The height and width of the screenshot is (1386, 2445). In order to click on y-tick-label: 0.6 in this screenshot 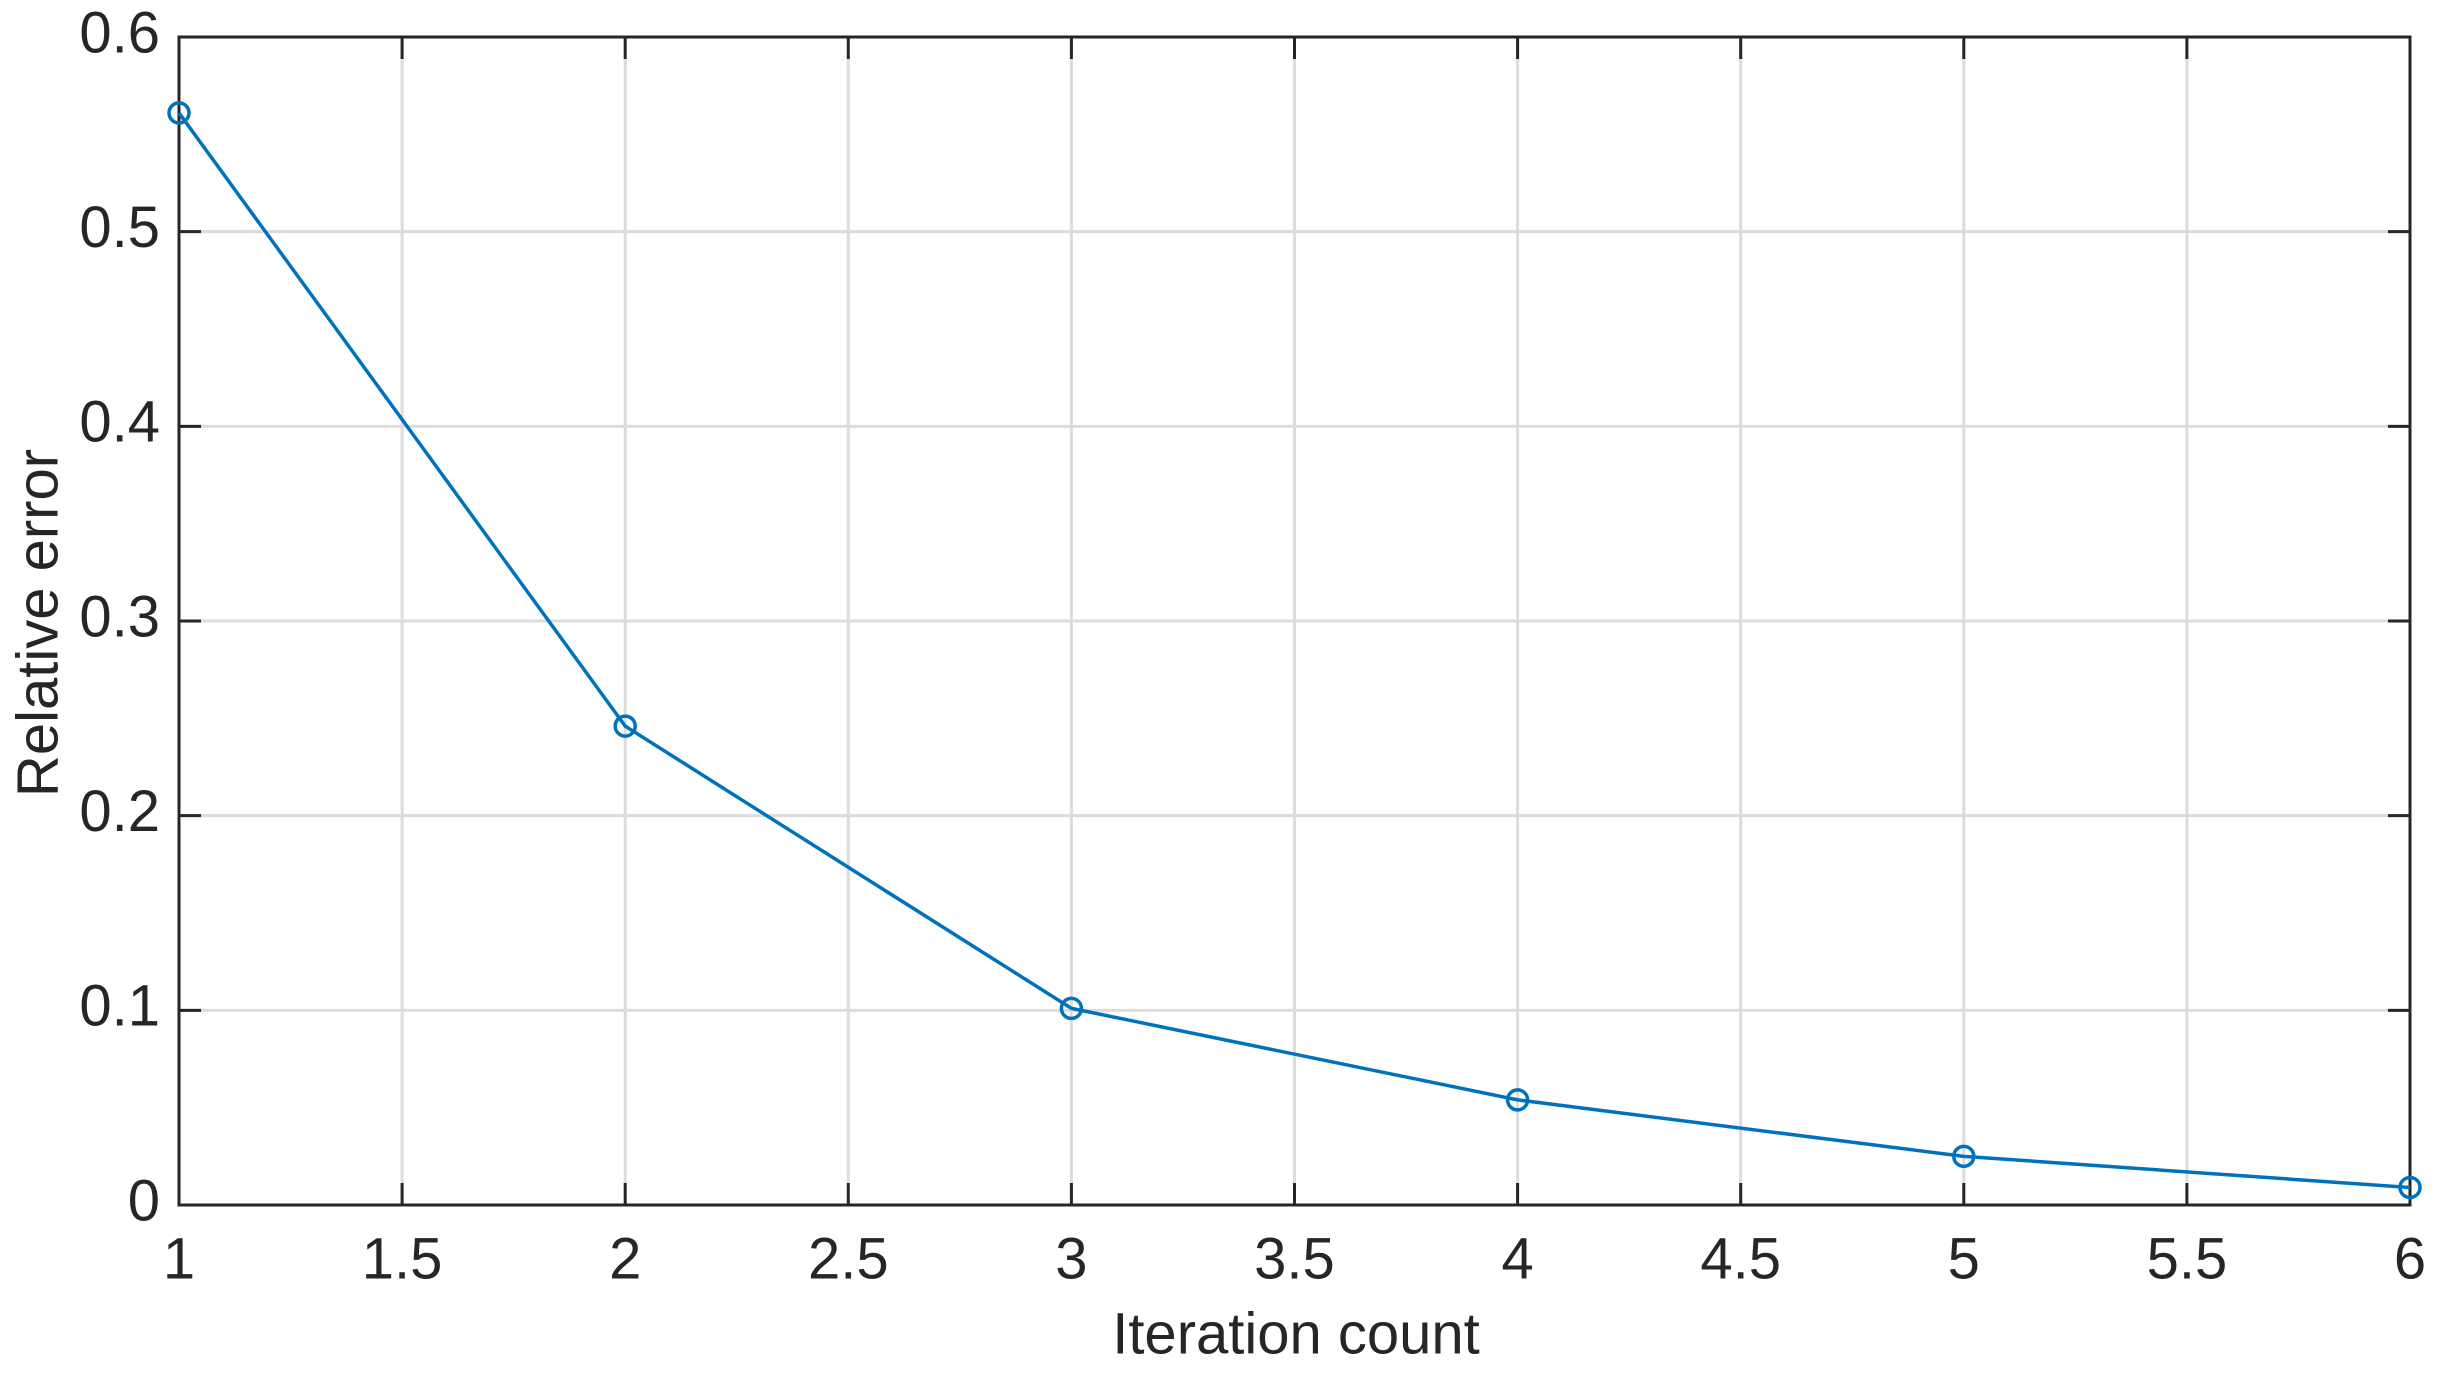, I will do `click(119, 32)`.